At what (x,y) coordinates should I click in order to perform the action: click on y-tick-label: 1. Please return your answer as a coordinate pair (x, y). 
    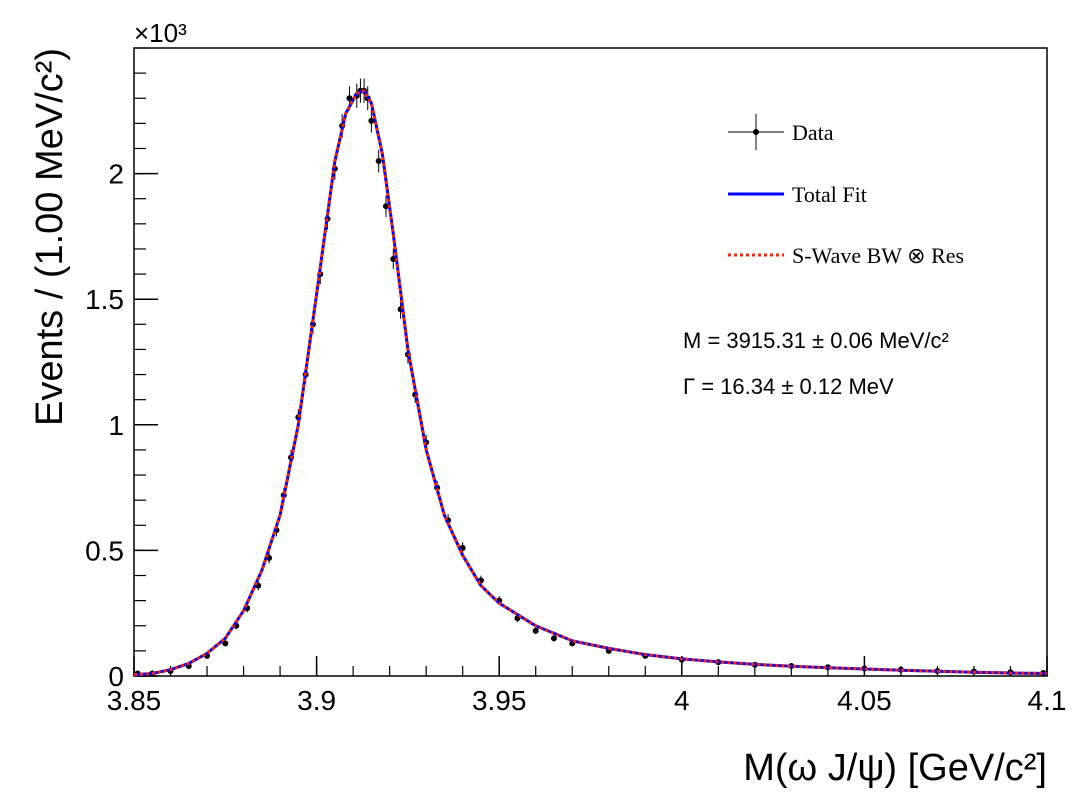
    Looking at the image, I should click on (116, 425).